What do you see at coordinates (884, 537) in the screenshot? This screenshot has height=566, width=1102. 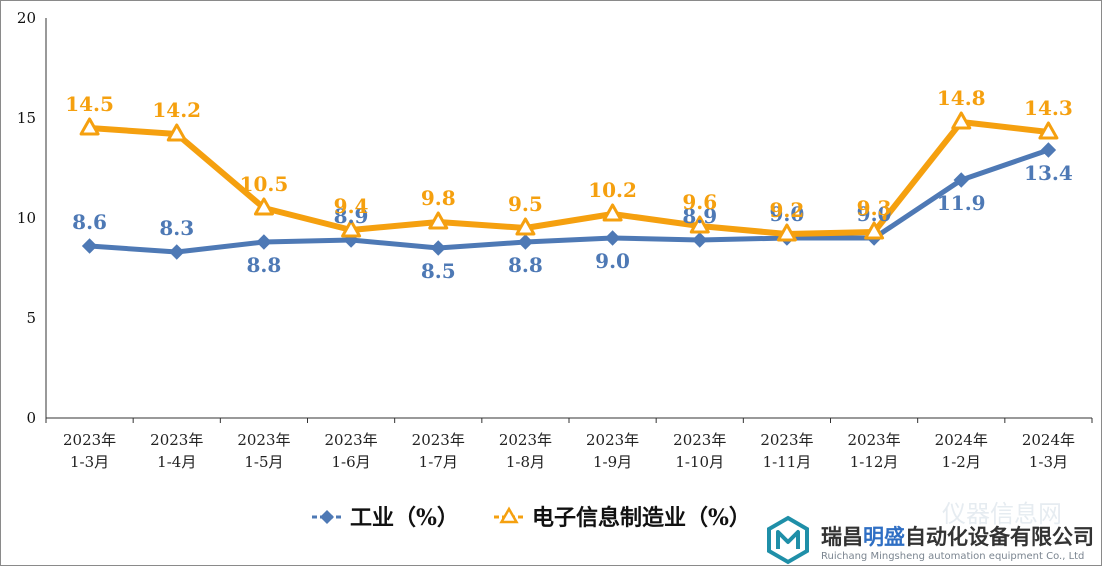 I see `company-name-cn-part-1: 明盛` at bounding box center [884, 537].